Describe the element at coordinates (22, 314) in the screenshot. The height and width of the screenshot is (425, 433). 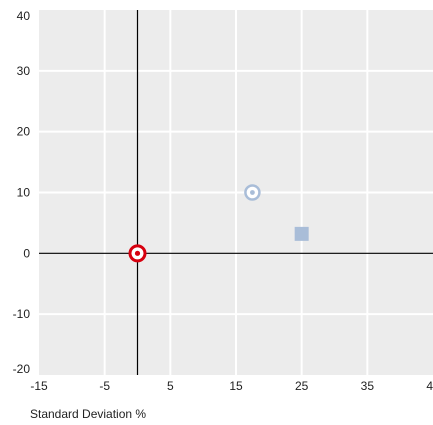
I see `y-tick-label: -10` at that location.